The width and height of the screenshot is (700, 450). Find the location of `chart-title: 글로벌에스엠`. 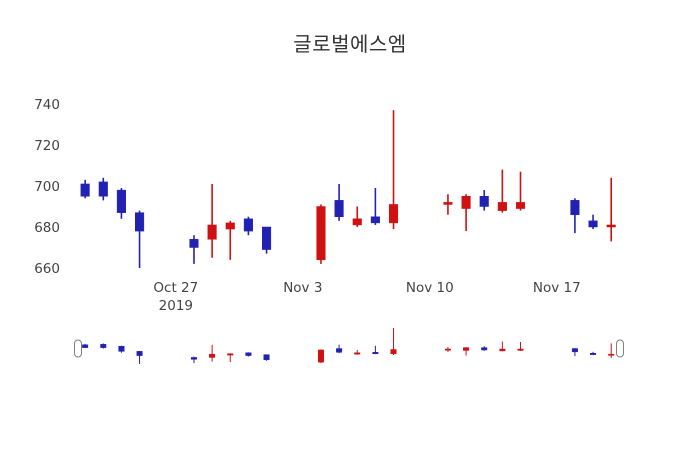

chart-title: 글로벌에스엠 is located at coordinates (350, 44).